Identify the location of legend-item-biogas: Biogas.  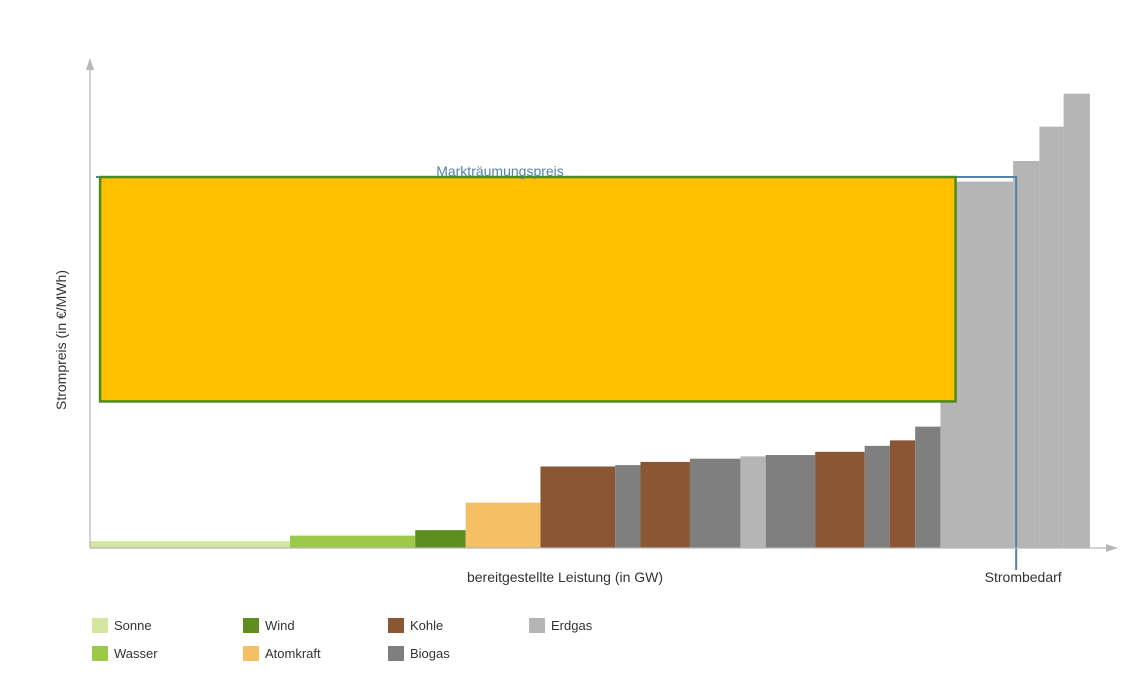
(419, 653).